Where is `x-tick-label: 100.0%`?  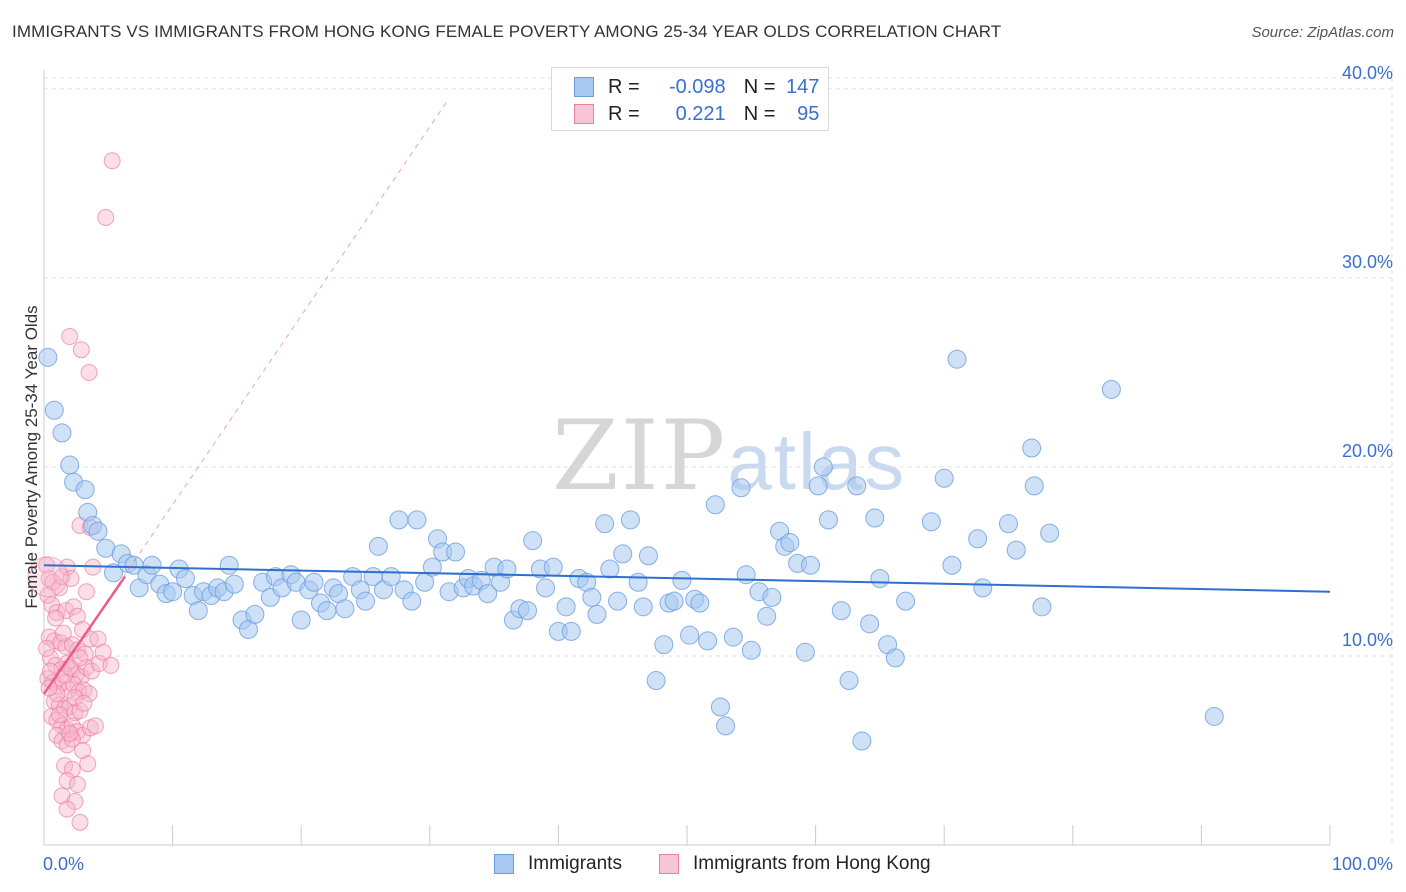
x-tick-label: 100.0% is located at coordinates (1362, 864).